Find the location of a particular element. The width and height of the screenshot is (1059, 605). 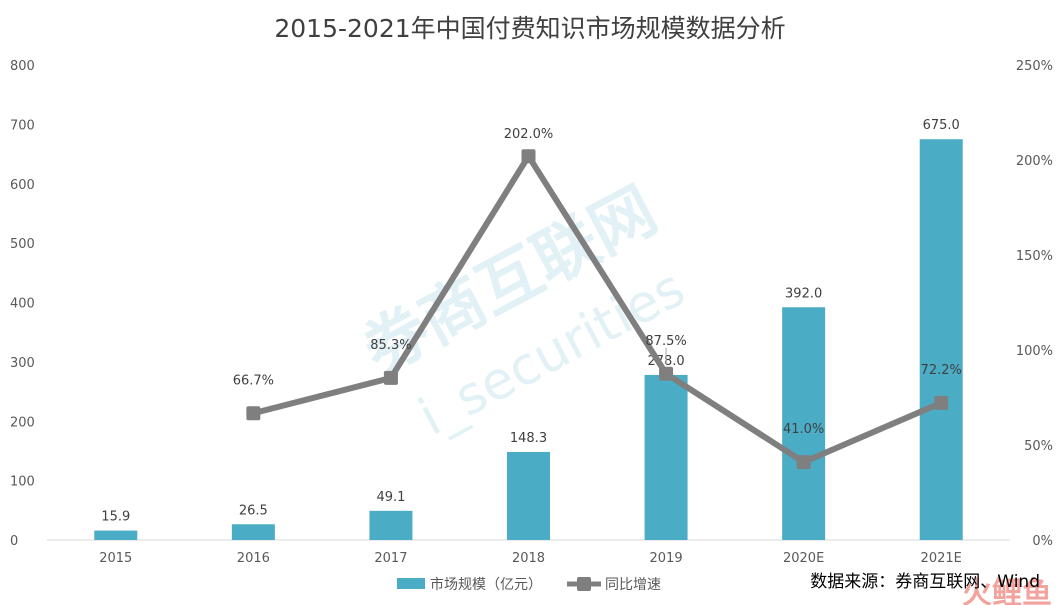

y-left-tick-label: 0 is located at coordinates (14, 541).